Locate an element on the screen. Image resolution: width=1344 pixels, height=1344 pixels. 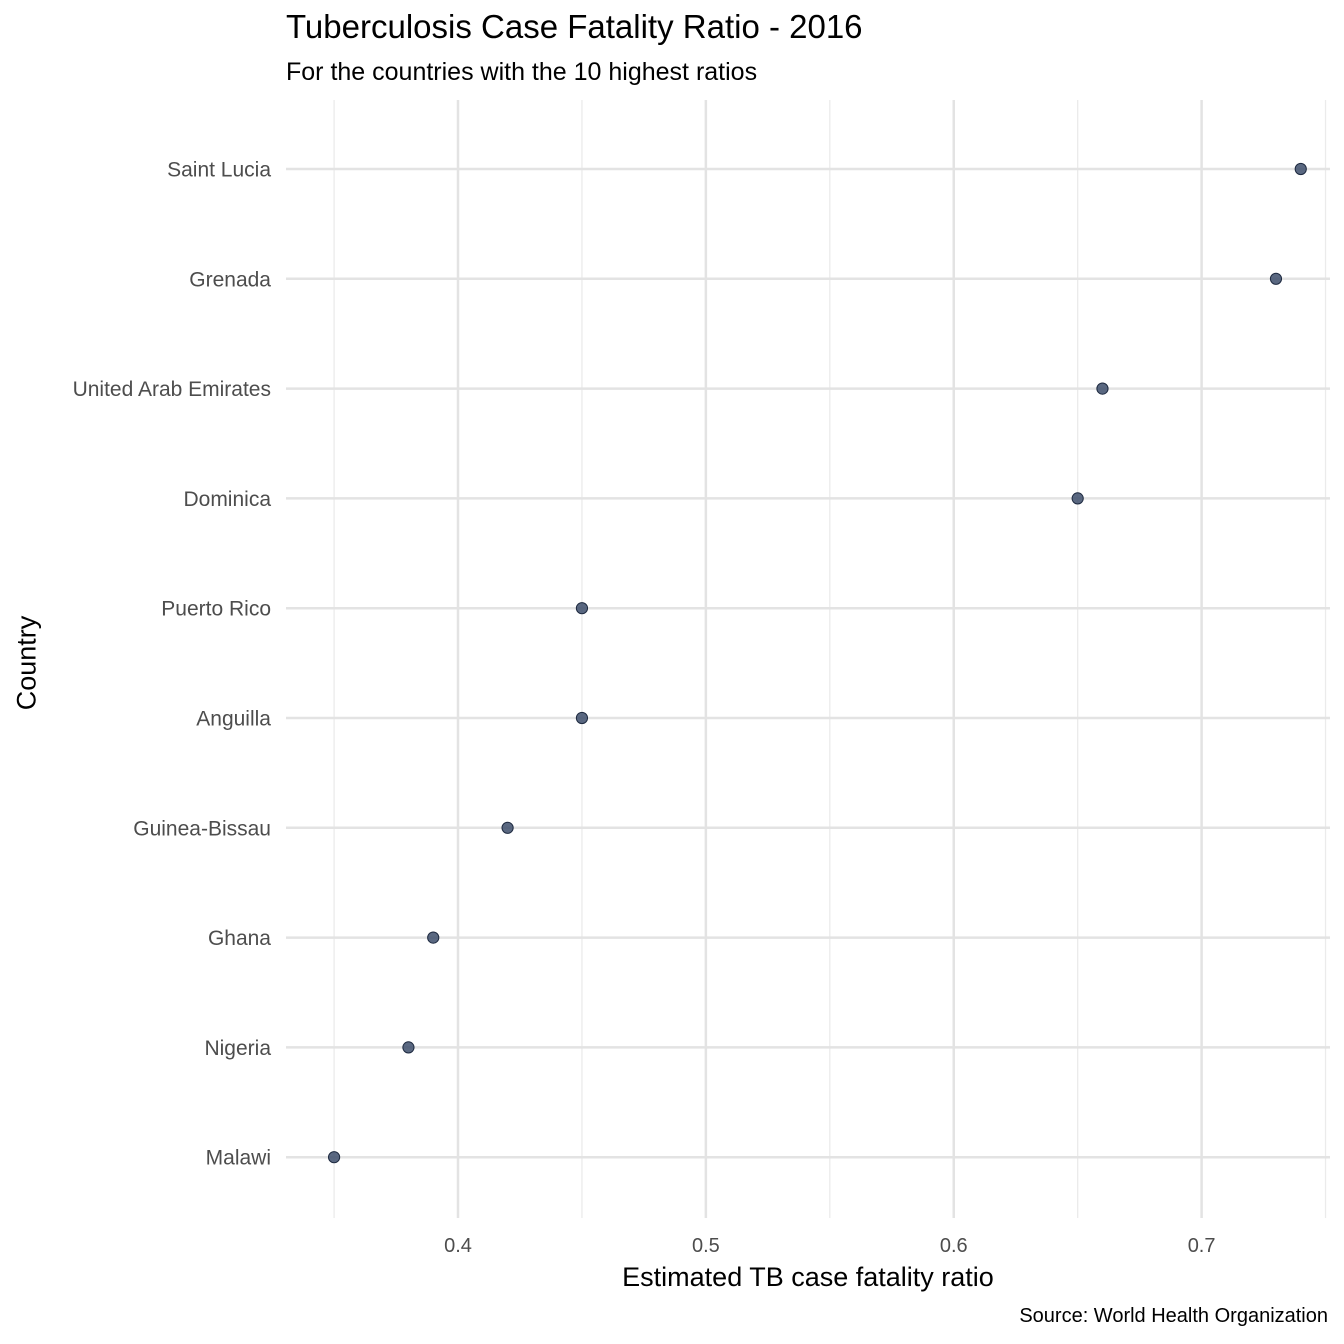
y-tick-label: Anguilla is located at coordinates (233, 719).